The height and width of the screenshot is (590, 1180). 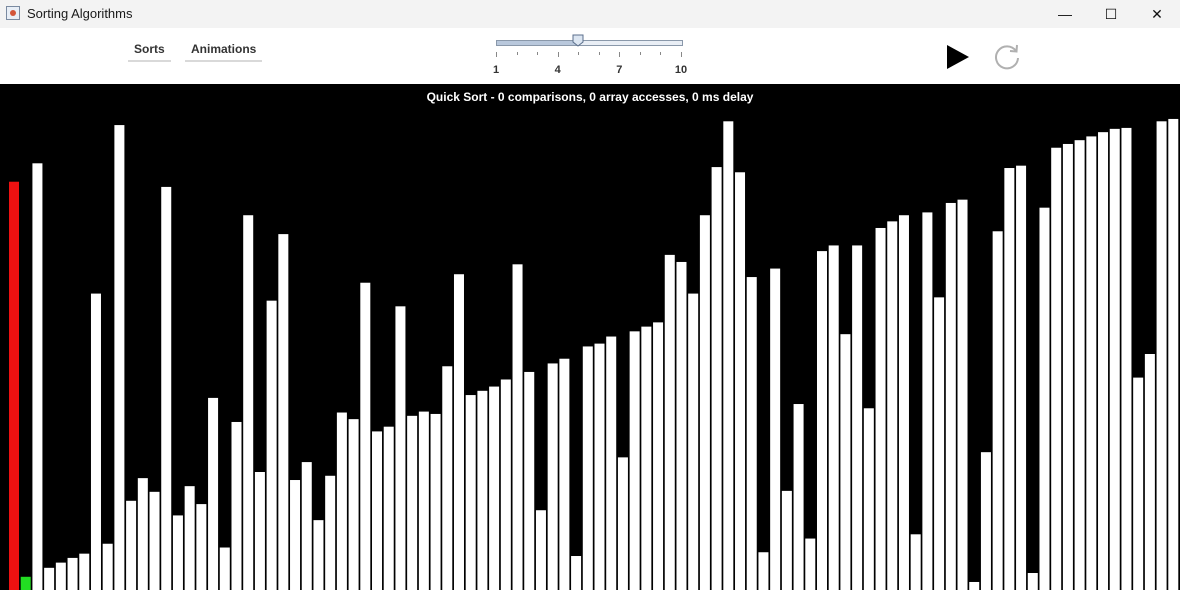 I want to click on minimize-button: —, so click(x=1065, y=14).